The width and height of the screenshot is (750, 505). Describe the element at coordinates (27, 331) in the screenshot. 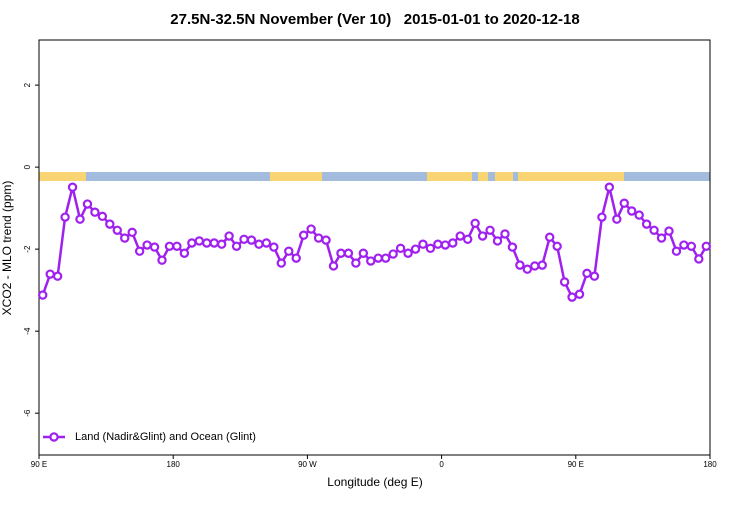

I see `y-tick-label: -4` at that location.